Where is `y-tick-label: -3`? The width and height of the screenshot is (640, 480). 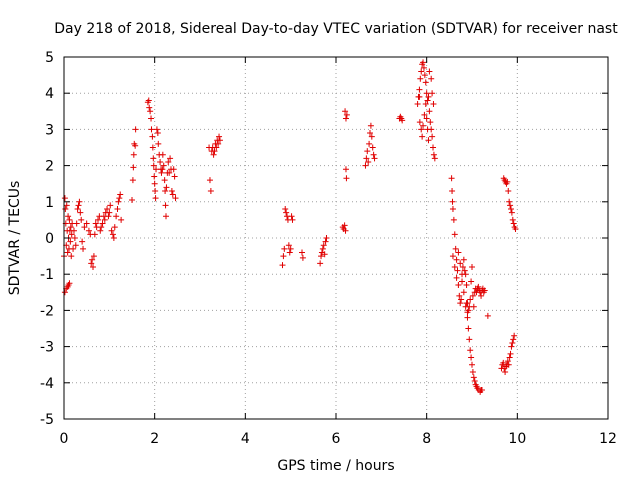
y-tick-label: -3 is located at coordinates (47, 348).